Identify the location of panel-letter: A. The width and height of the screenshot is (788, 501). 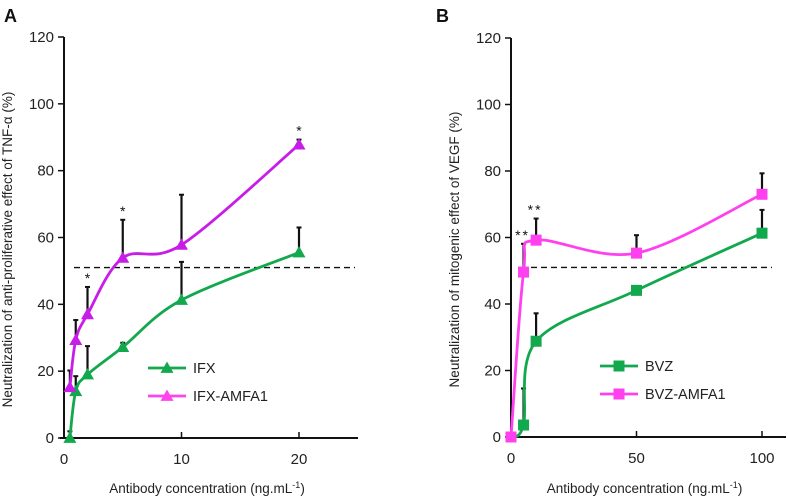
(10, 16).